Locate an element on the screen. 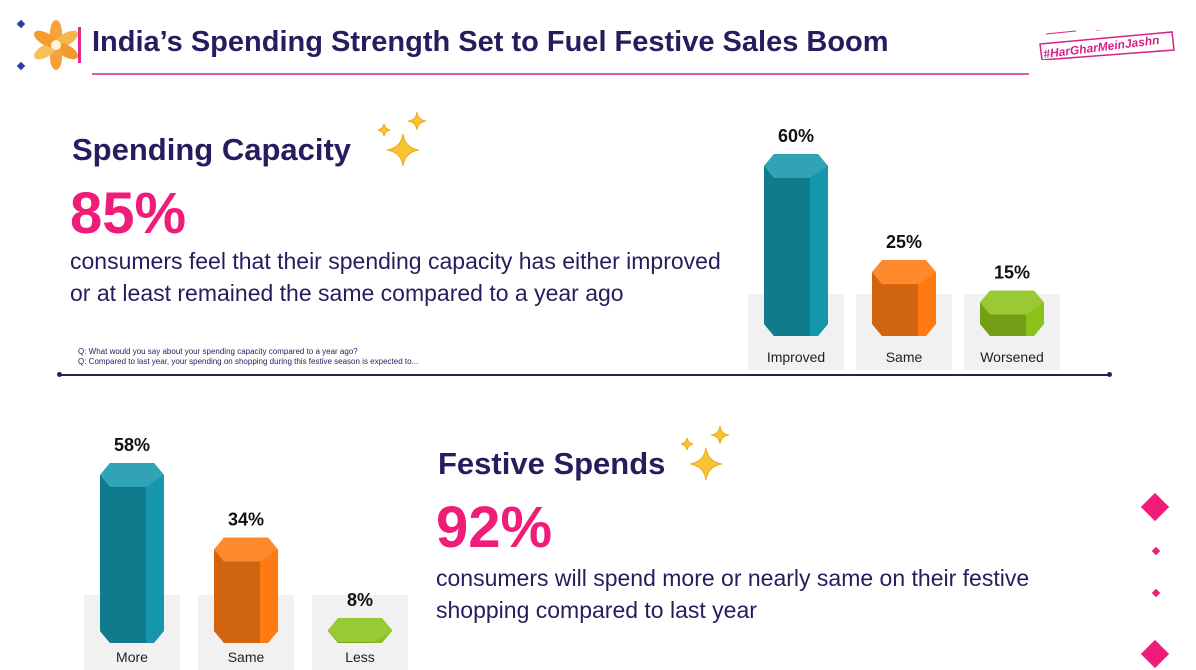 This screenshot has width=1196, height=670. data-label-same: 25% is located at coordinates (904, 242).